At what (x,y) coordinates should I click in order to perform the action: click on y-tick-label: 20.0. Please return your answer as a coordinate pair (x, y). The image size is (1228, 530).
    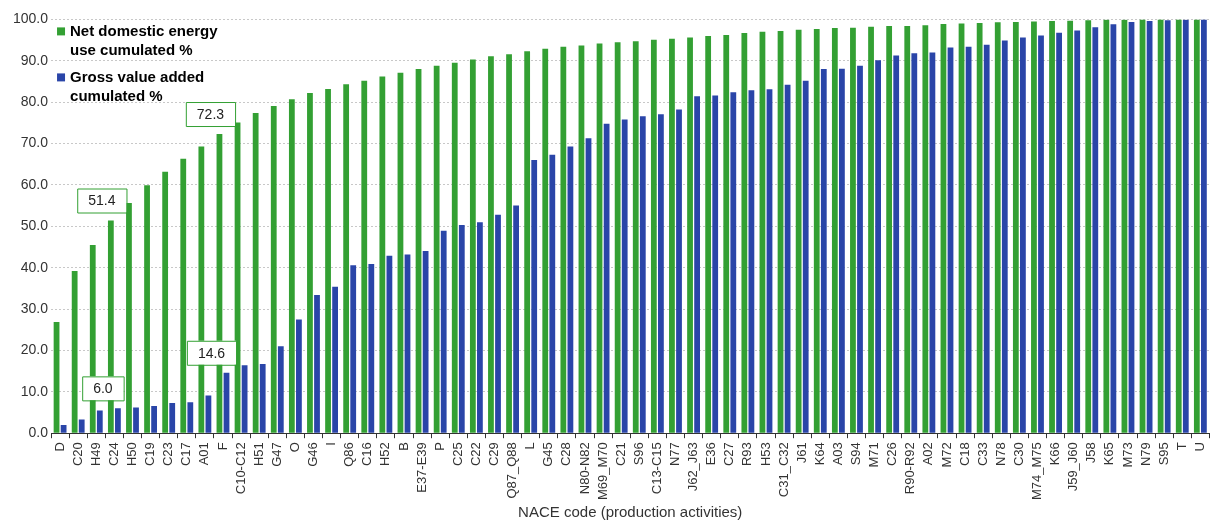
    Looking at the image, I should click on (34, 349).